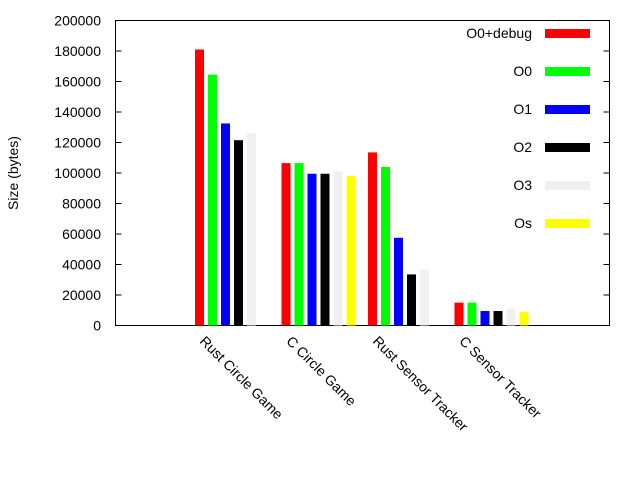 This screenshot has height=480, width=640. What do you see at coordinates (522, 109) in the screenshot?
I see `legend-label: O1` at bounding box center [522, 109].